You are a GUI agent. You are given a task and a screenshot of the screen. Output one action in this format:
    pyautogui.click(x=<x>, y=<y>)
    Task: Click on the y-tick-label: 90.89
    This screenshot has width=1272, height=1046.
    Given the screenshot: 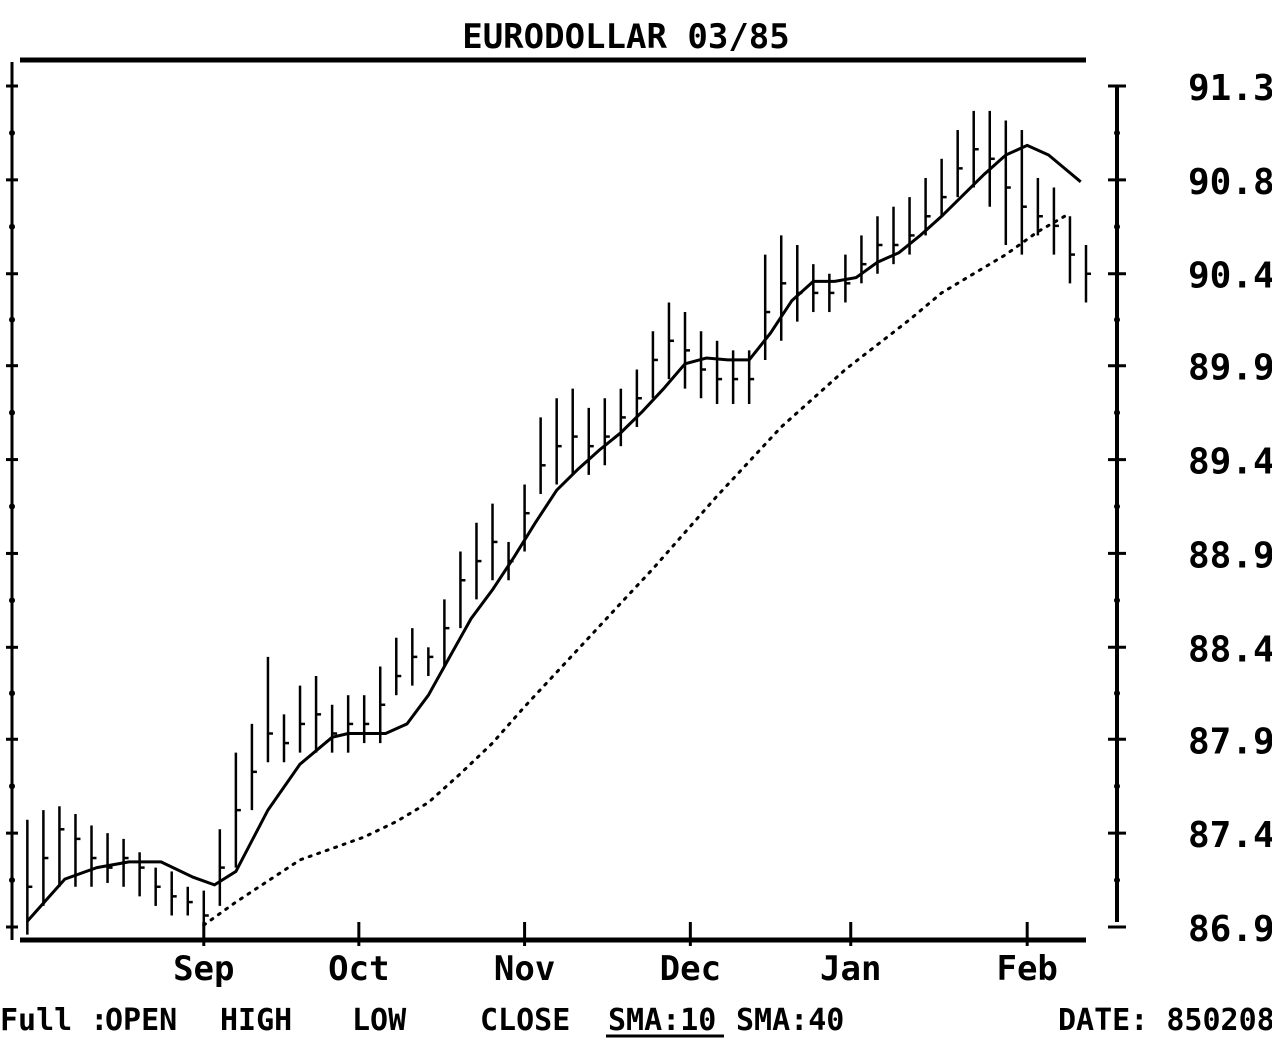 What is the action you would take?
    pyautogui.click(x=1230, y=182)
    